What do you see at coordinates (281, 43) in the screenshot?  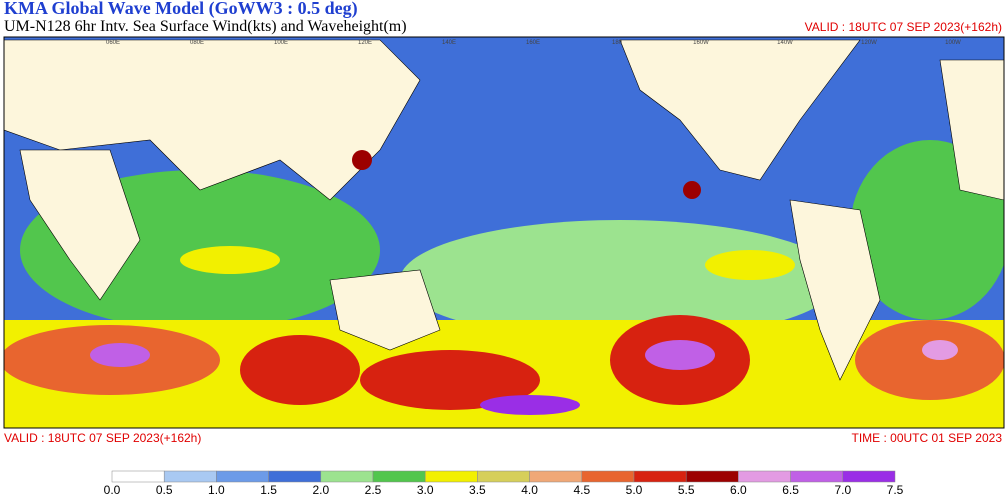 I see `lon-label: 100E` at bounding box center [281, 43].